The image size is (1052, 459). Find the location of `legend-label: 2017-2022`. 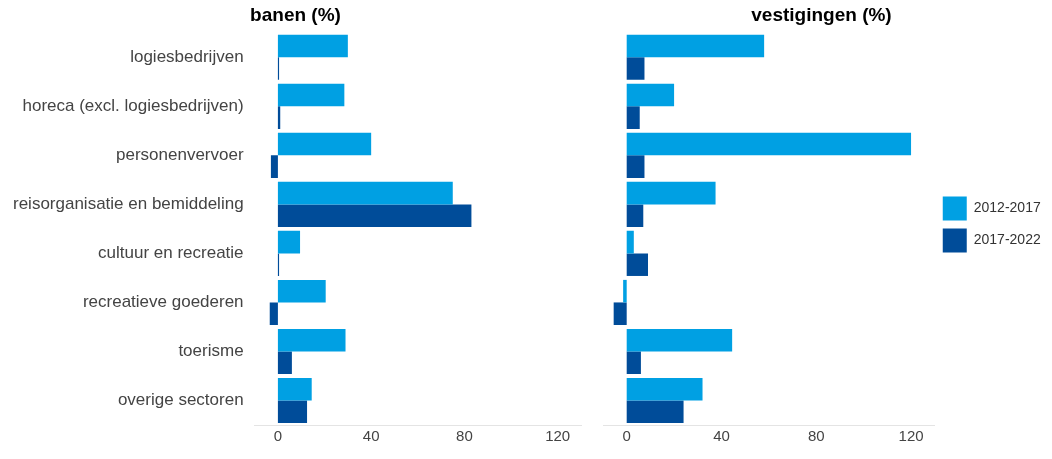

legend-label: 2017-2022 is located at coordinates (1007, 239).